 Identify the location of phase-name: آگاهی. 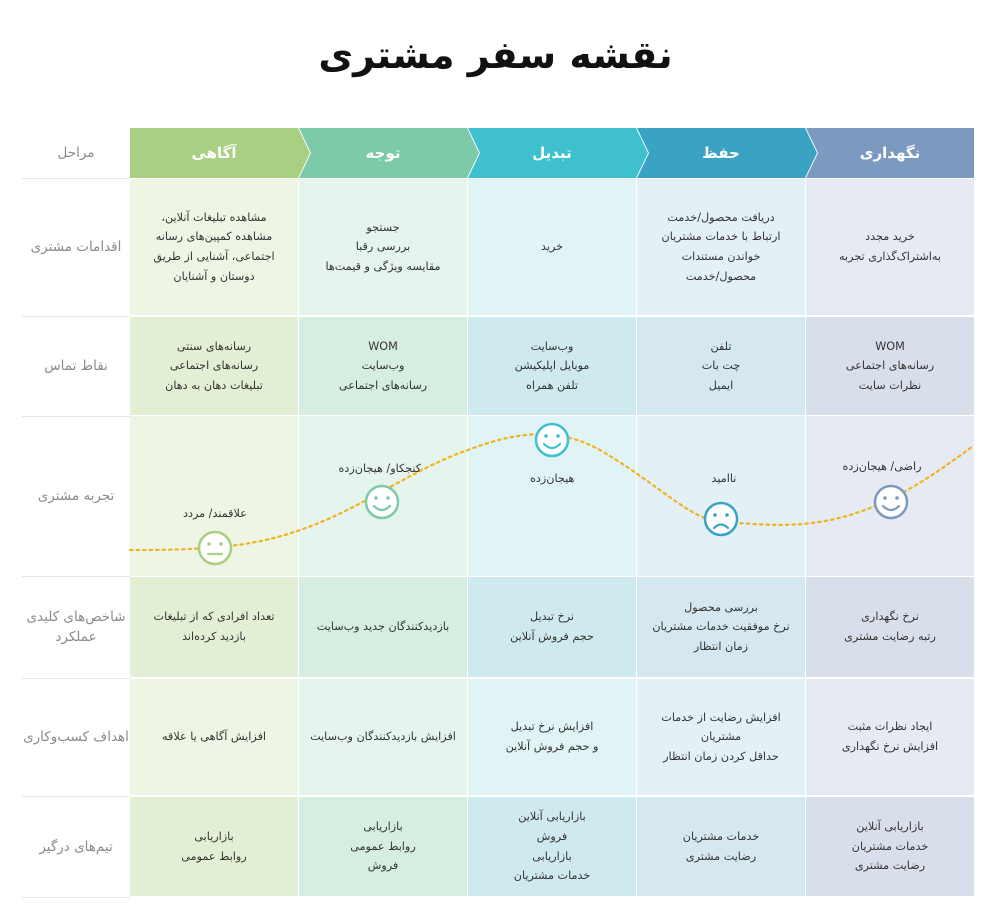
(214, 153).